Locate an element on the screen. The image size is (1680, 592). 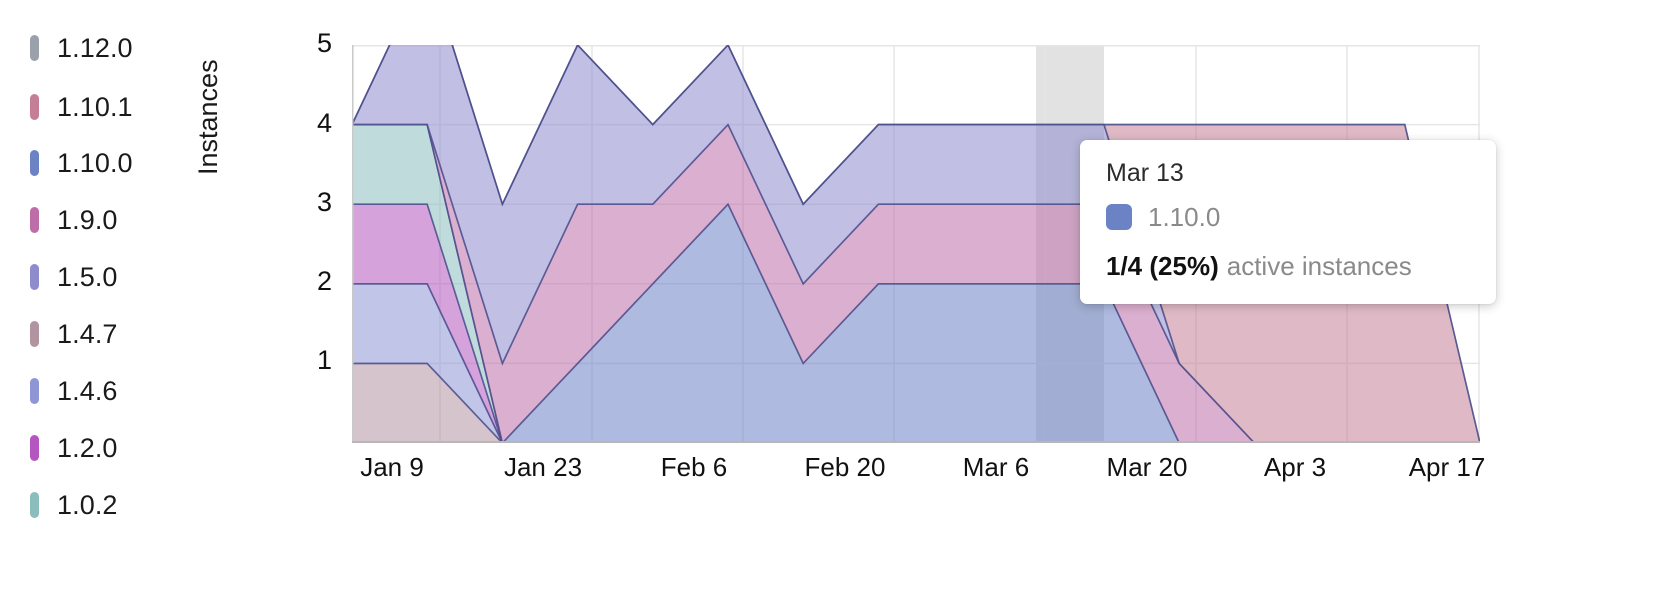
legend-item-label: 1.4.7 is located at coordinates (87, 333).